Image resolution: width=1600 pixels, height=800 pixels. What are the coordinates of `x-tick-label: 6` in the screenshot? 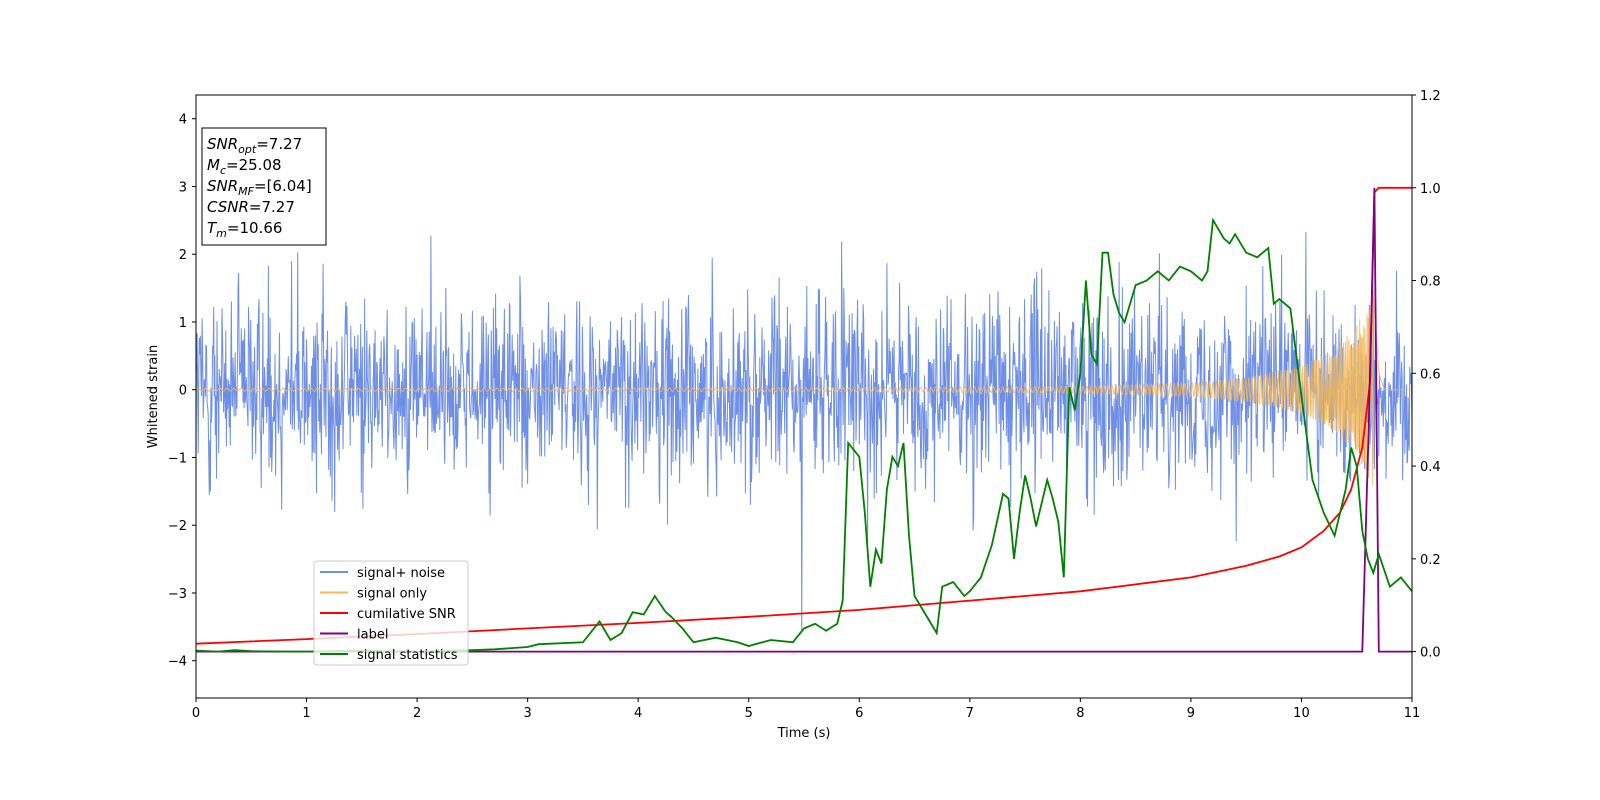 It's located at (859, 713).